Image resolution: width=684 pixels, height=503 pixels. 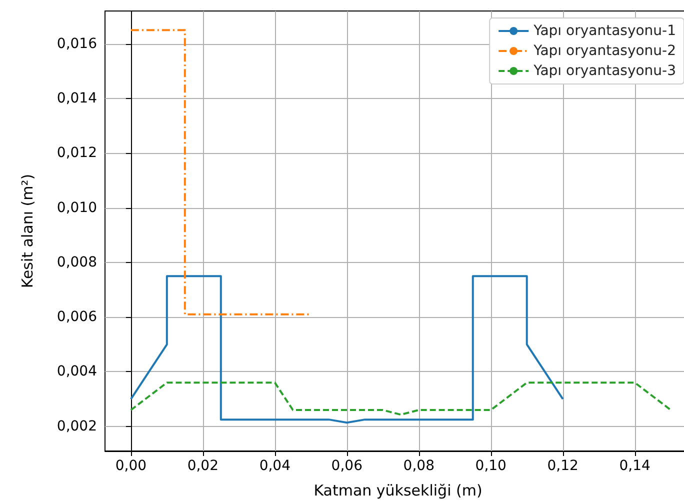 I want to click on y-tick-label: 0,006, so click(x=77, y=317).